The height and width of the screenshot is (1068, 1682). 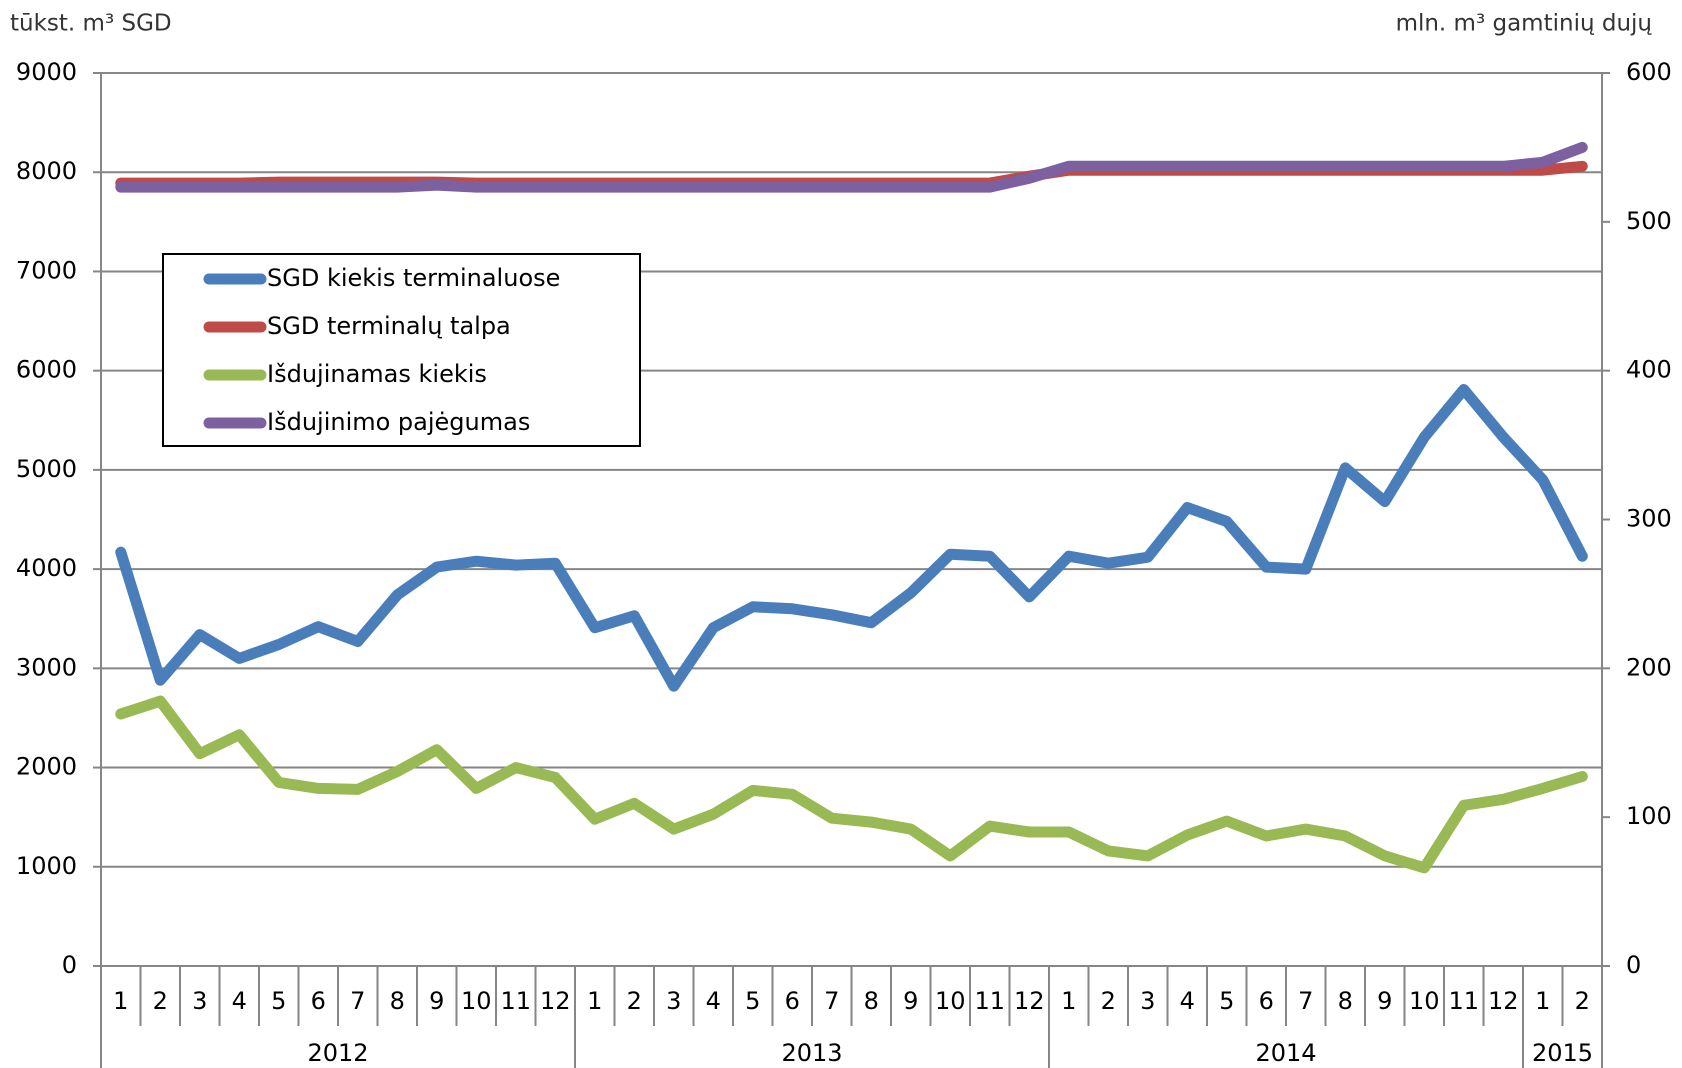 I want to click on legend-box, so click(x=401, y=350).